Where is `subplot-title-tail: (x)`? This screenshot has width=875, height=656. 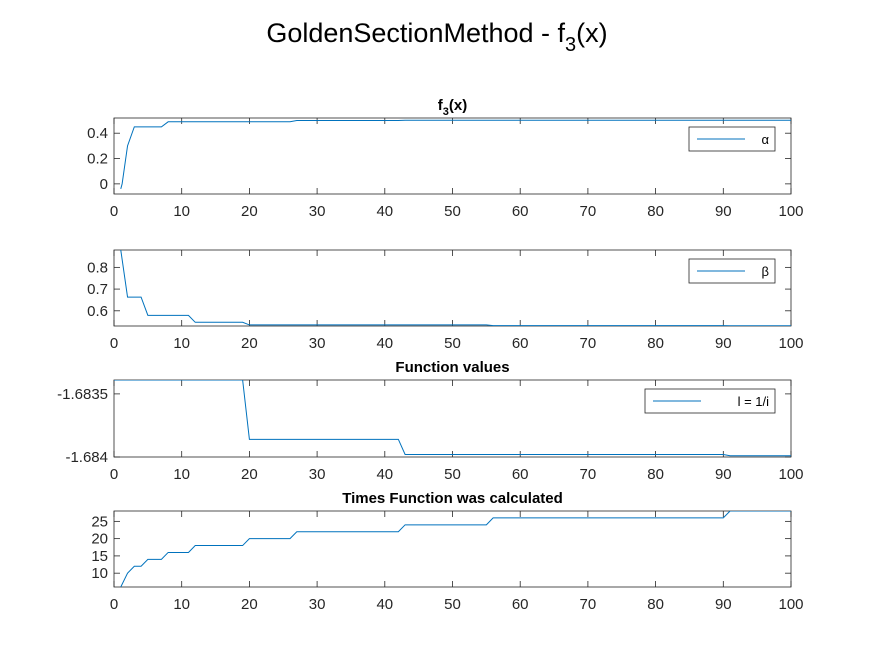
subplot-title-tail: (x) is located at coordinates (458, 105).